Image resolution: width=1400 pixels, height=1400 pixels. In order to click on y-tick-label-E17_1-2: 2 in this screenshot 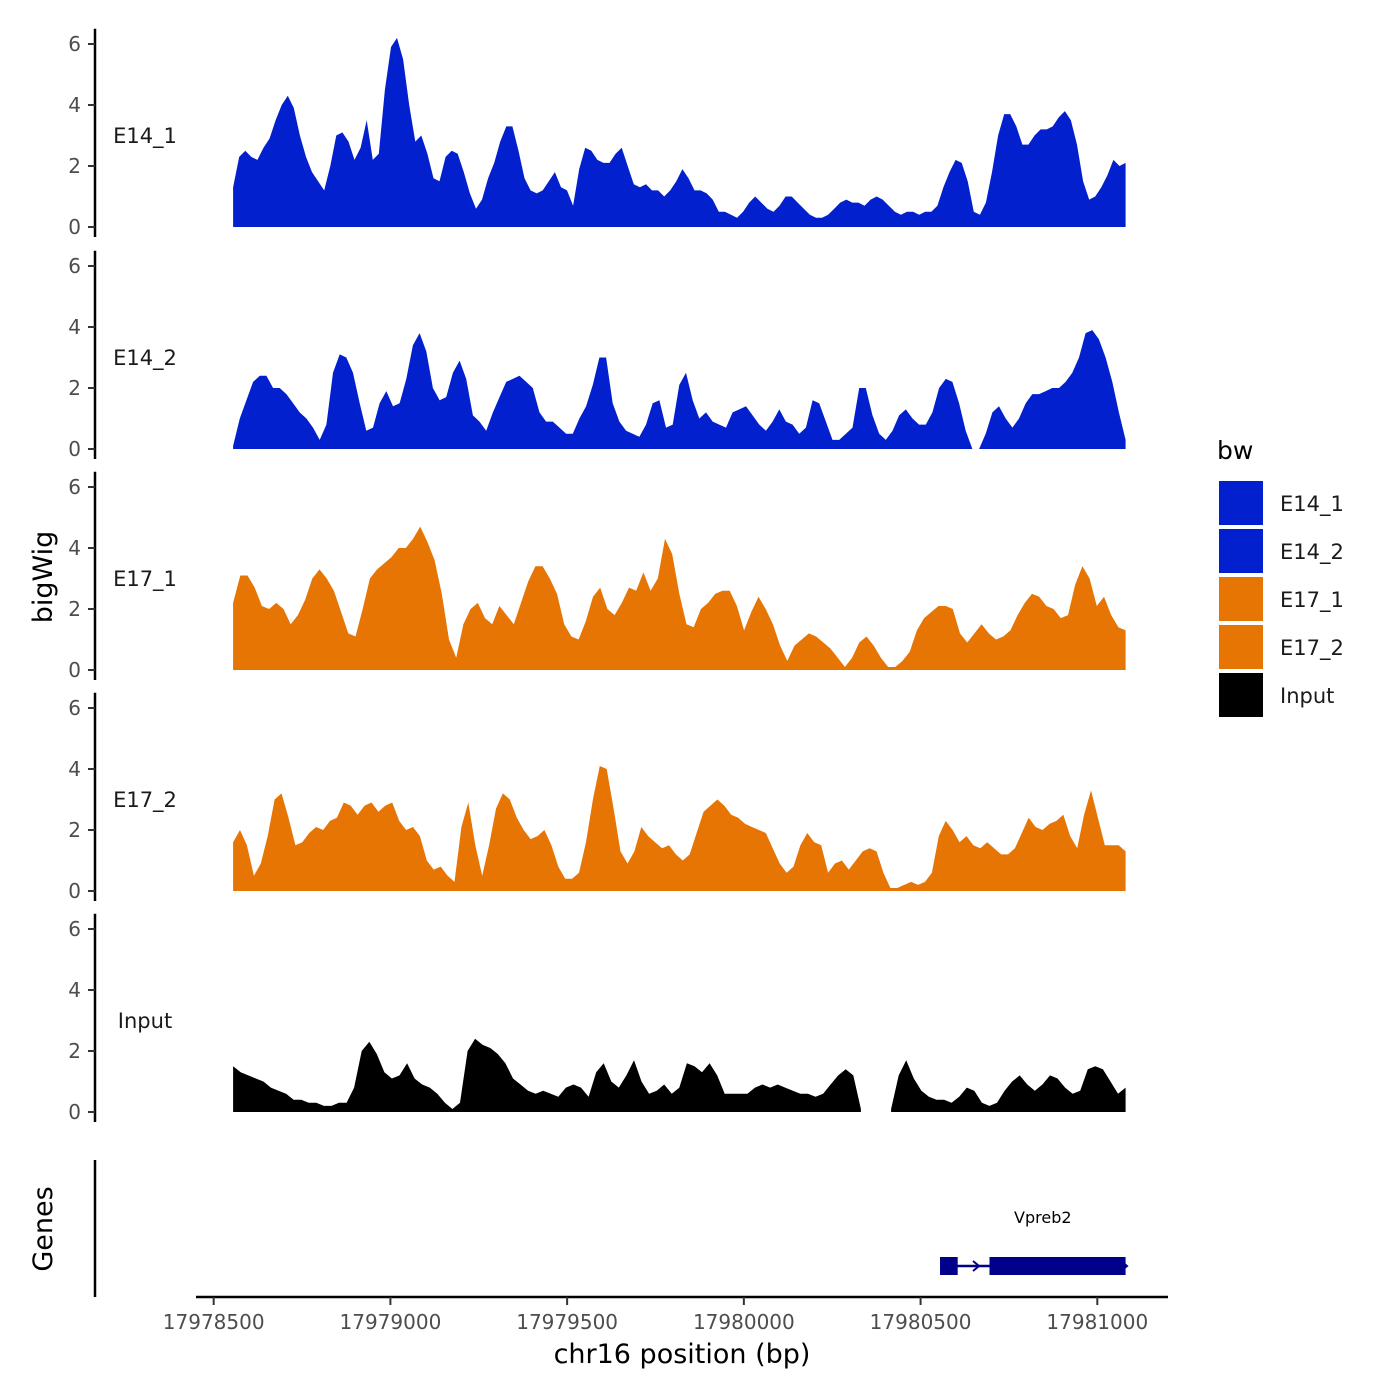, I will do `click(74, 609)`.